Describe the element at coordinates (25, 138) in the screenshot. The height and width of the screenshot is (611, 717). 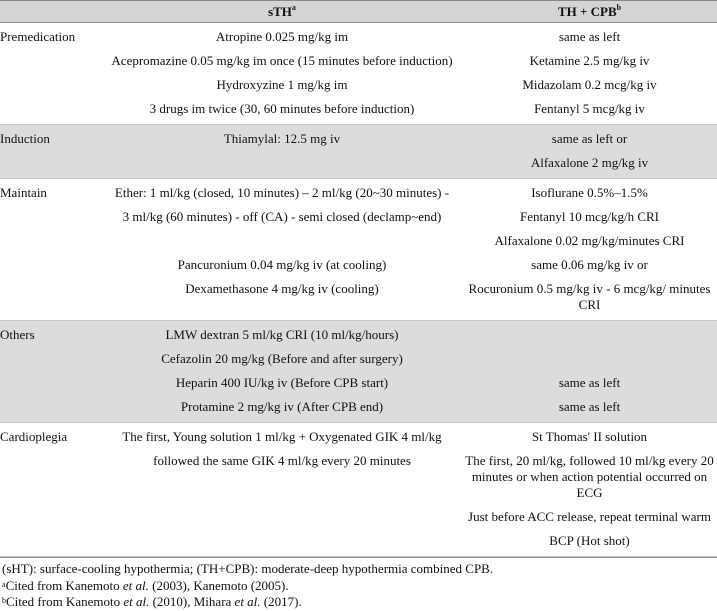
I see `row-label: Induction` at that location.